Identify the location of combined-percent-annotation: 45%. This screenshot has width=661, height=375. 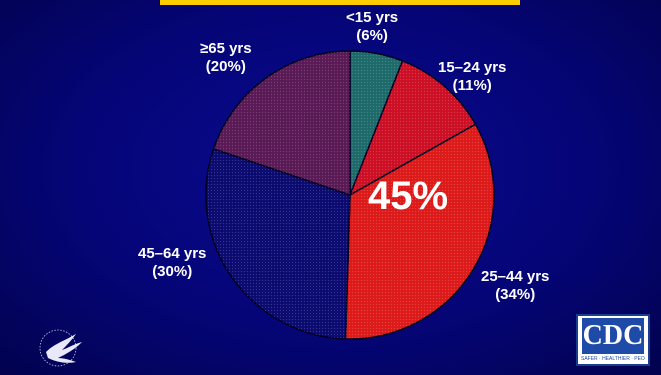
(408, 196).